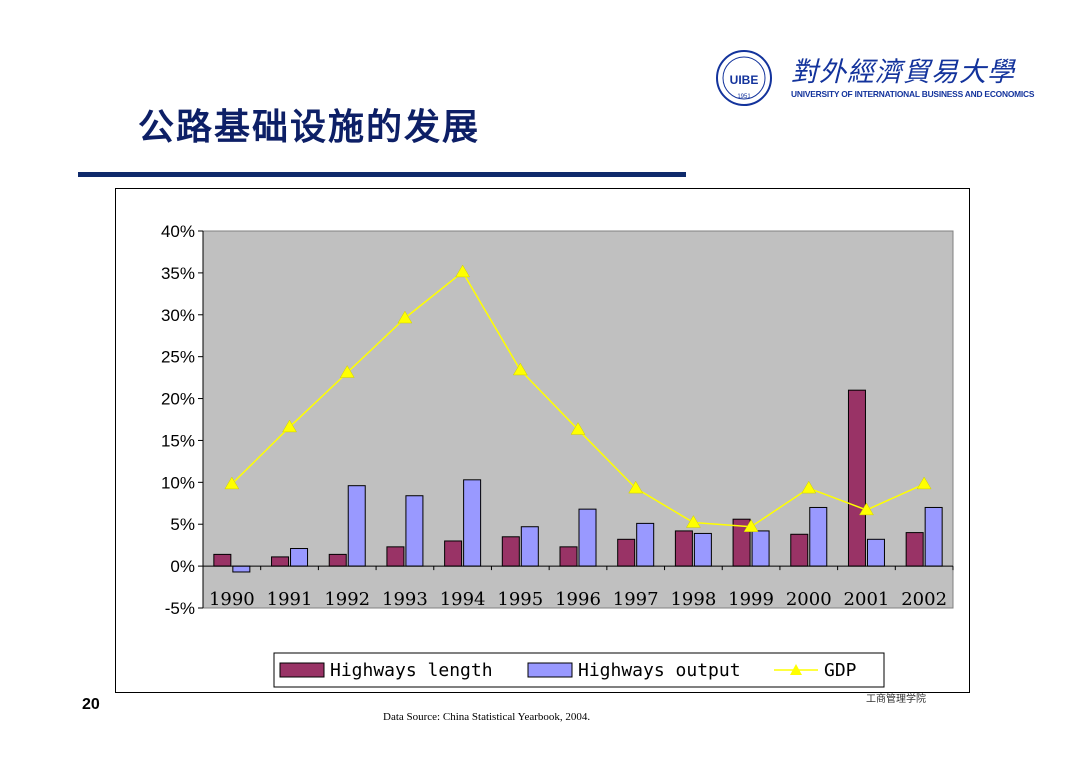  I want to click on y-tick-label: 25%, so click(178, 357).